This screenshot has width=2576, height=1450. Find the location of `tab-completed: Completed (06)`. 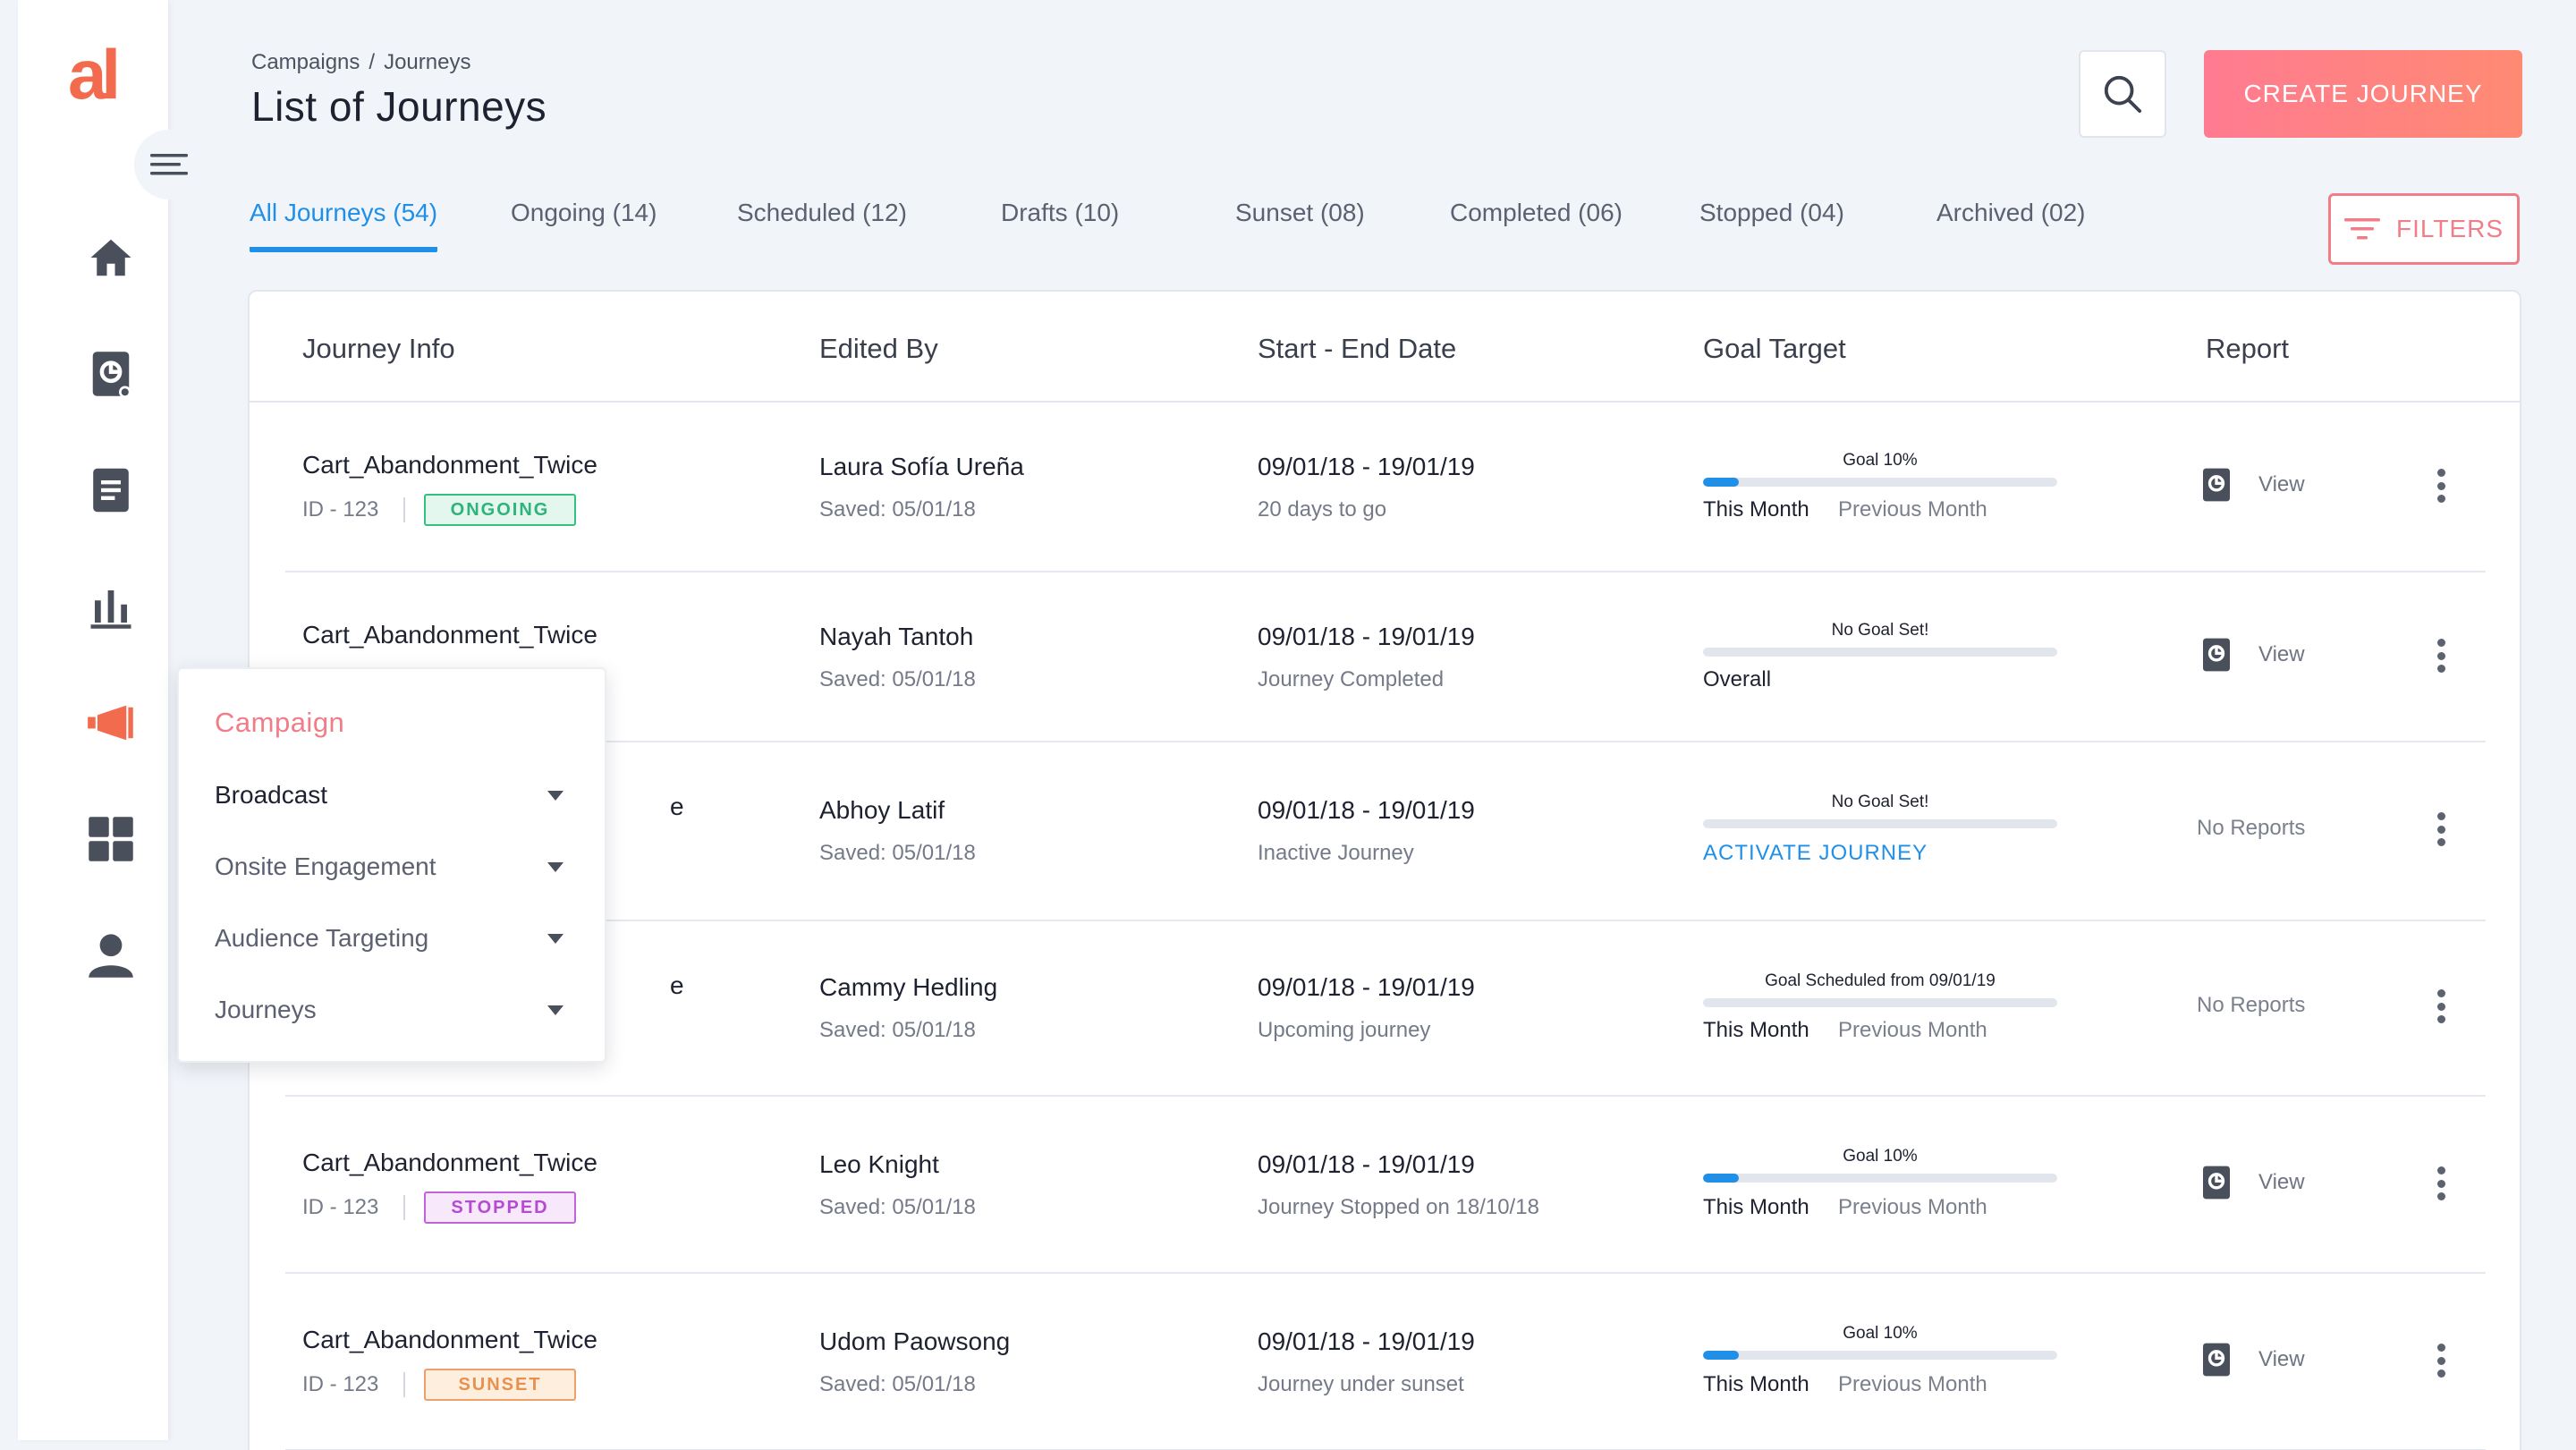

tab-completed: Completed (06) is located at coordinates (1536, 212).